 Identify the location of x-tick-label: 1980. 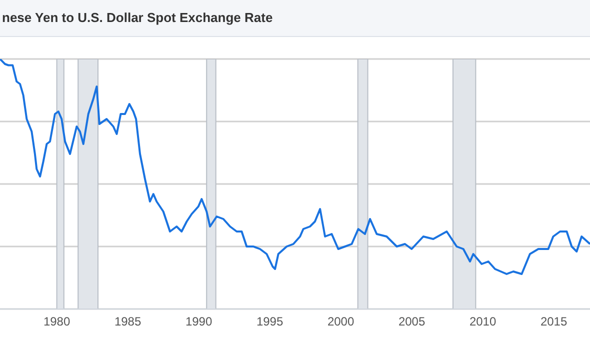
(56, 321).